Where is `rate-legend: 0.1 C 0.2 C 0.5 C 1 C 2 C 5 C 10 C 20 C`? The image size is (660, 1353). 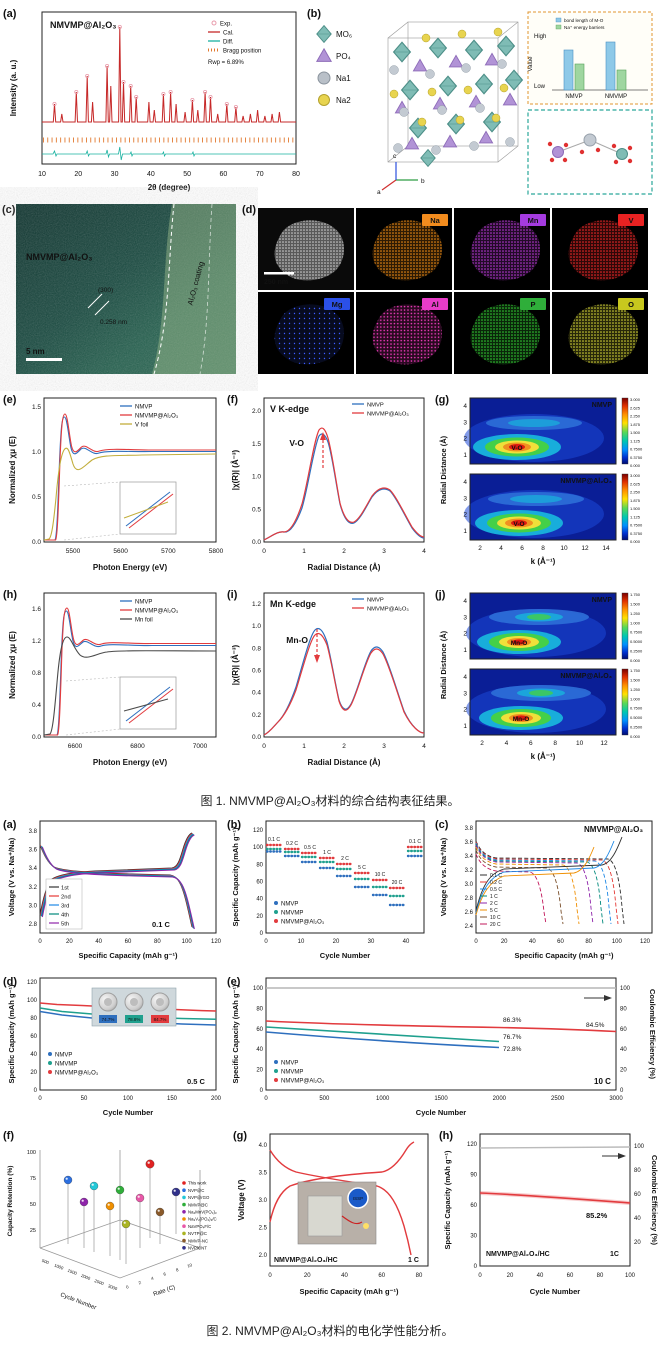
rate-legend: 0.1 C 0.2 C 0.5 C 1 C 2 C 5 C 10 C 20 C is located at coordinates (491, 900).